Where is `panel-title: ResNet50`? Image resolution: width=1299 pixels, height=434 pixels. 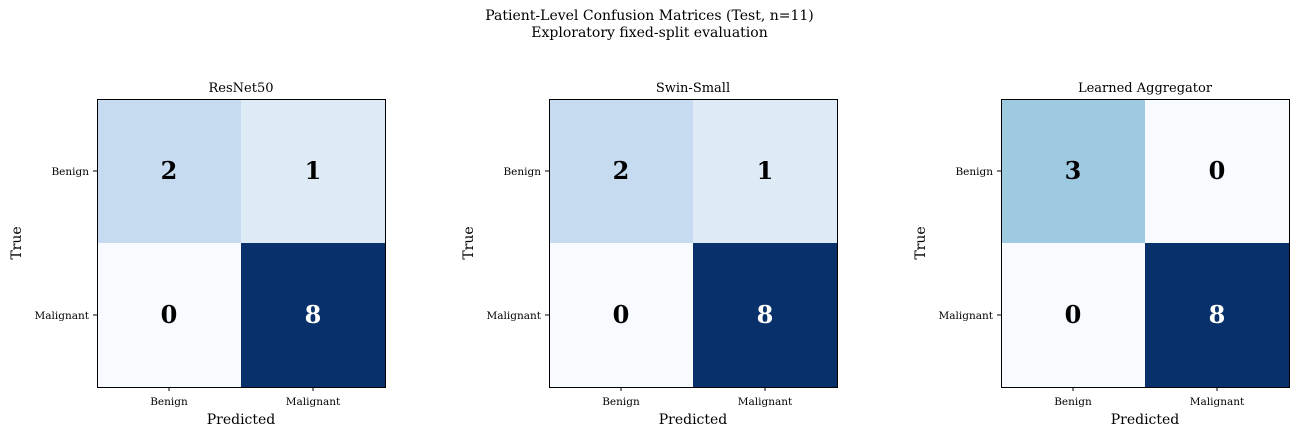 panel-title: ResNet50 is located at coordinates (241, 88).